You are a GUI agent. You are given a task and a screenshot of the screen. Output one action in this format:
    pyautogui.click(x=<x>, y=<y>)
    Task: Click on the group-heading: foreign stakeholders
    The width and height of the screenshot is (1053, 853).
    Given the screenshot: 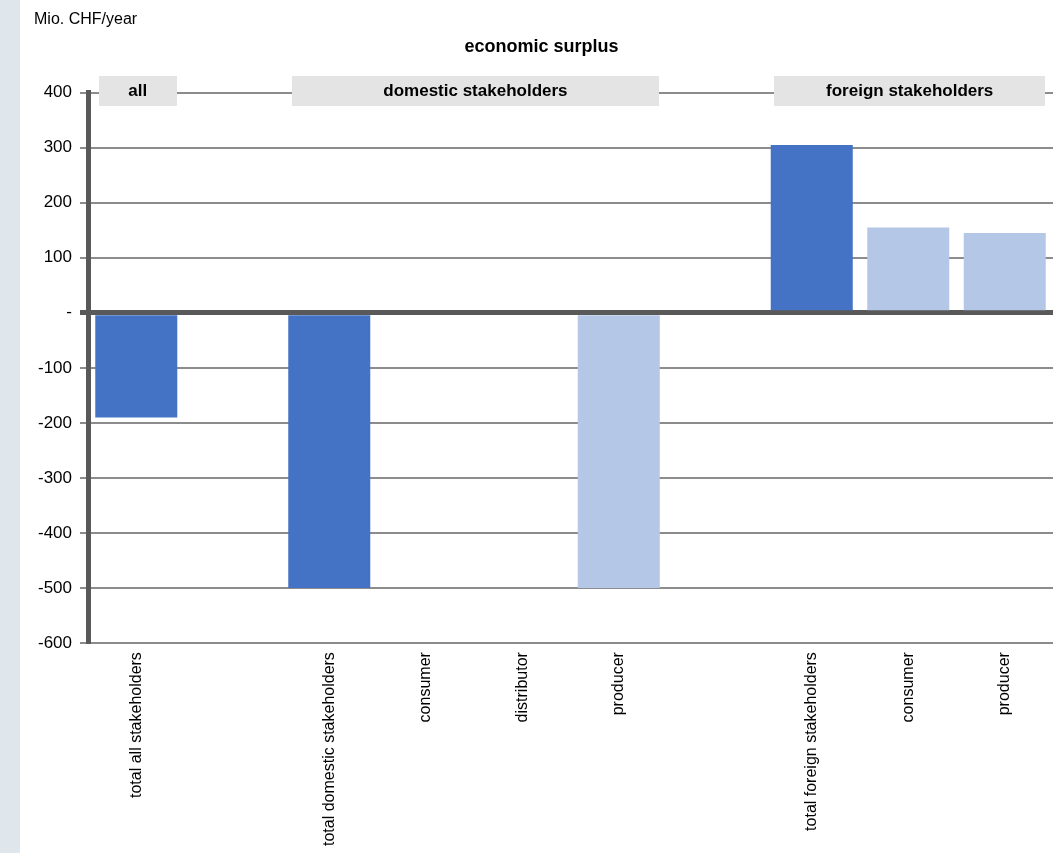 What is the action you would take?
    pyautogui.click(x=910, y=90)
    